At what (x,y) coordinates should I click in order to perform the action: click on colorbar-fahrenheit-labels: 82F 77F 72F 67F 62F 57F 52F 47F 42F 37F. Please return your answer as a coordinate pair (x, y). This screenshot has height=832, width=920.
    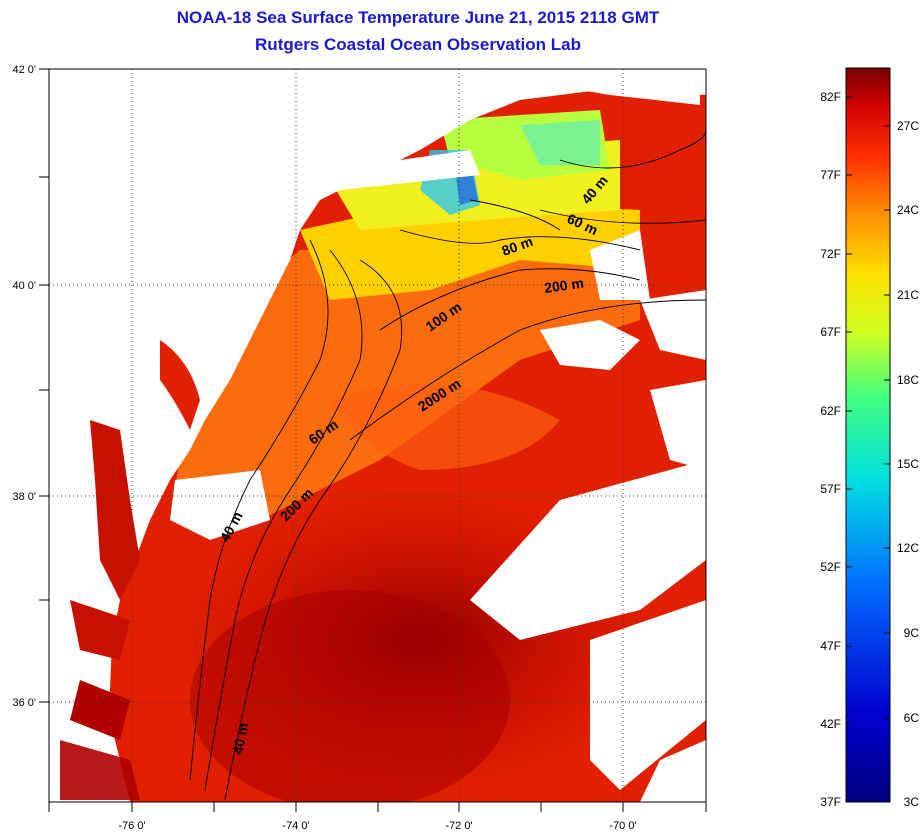
    Looking at the image, I should click on (830, 449).